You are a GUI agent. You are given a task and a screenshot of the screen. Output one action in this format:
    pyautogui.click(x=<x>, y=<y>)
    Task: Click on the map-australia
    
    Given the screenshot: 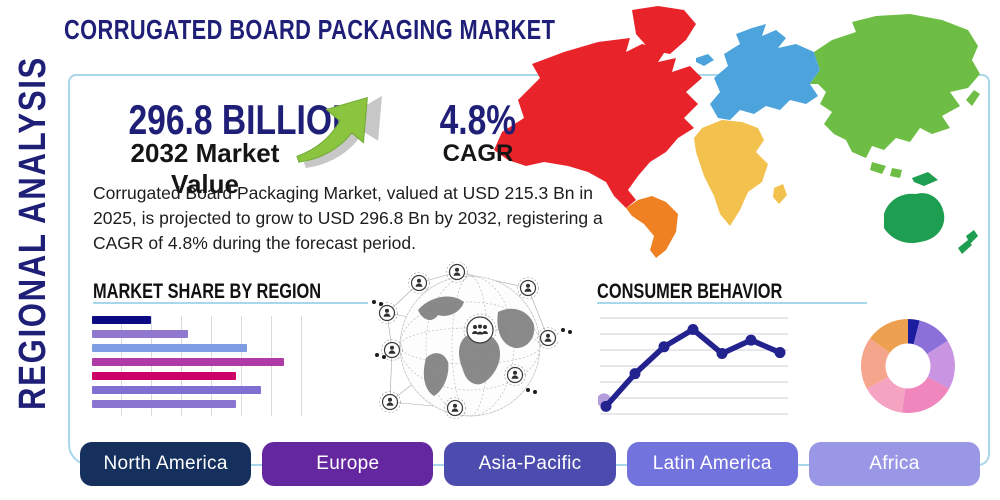 What is the action you would take?
    pyautogui.click(x=914, y=218)
    